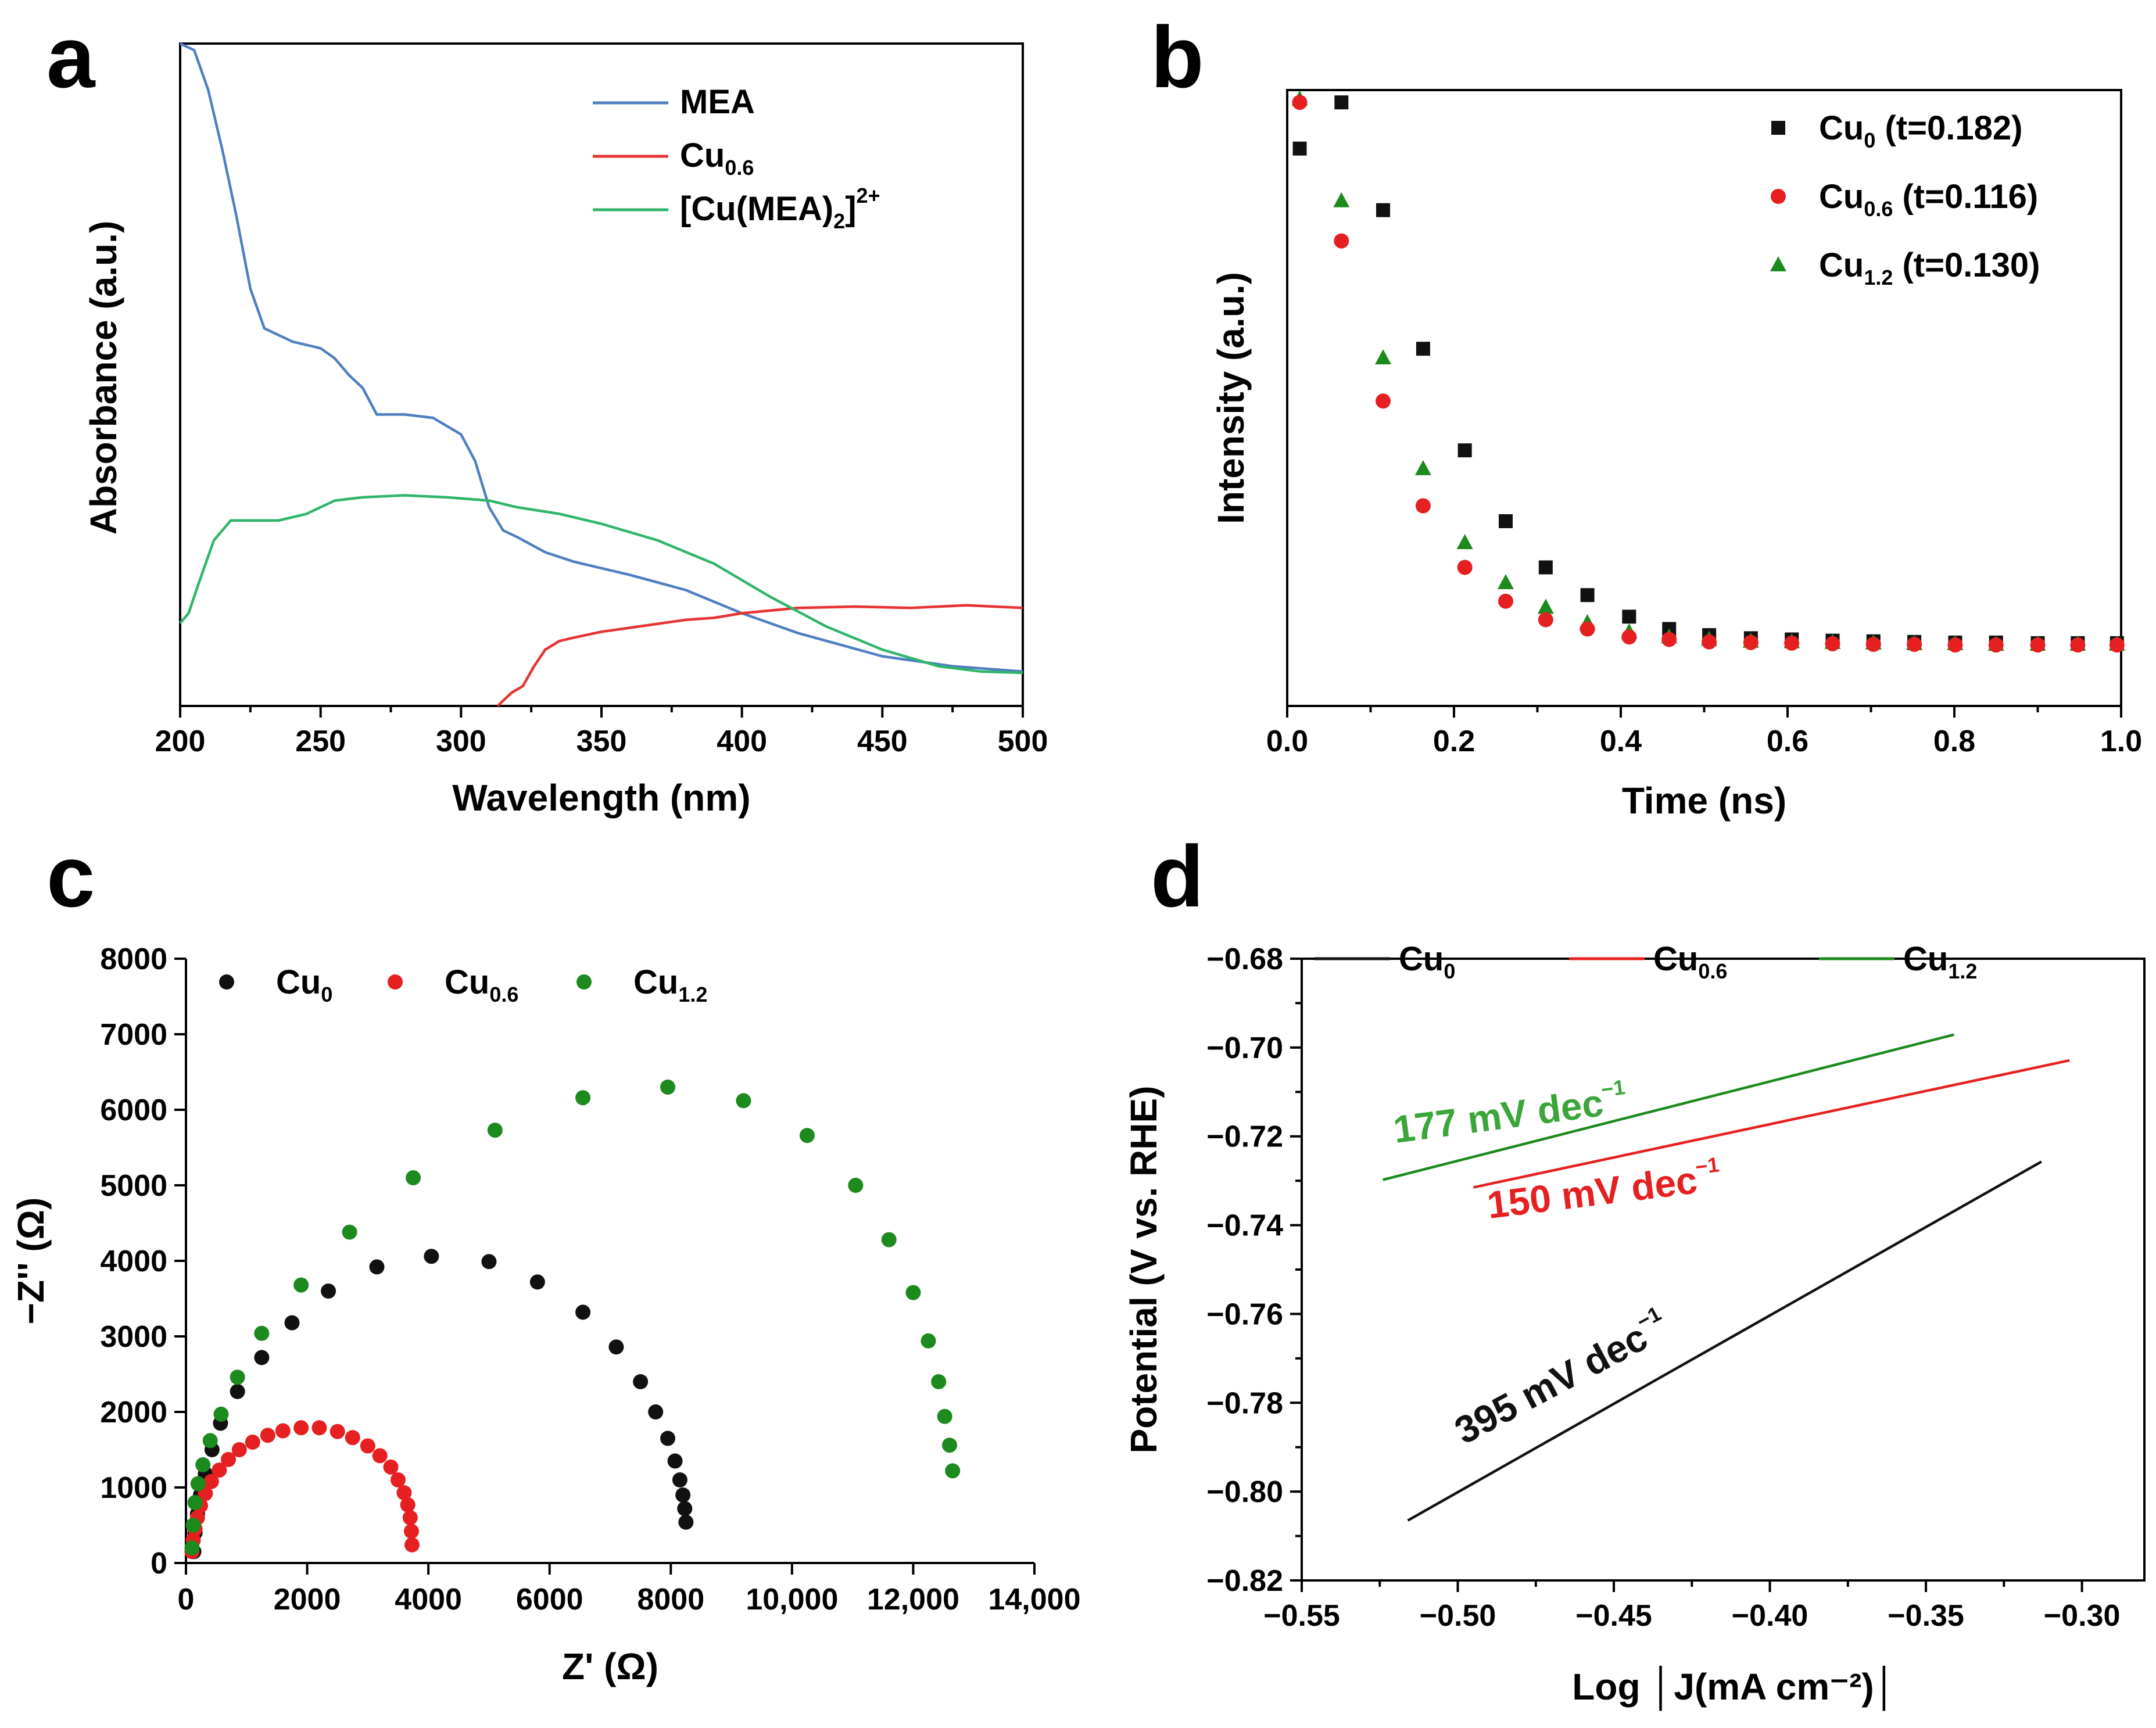  I want to click on legend-label-rest: (t=0.130), so click(1966, 265).